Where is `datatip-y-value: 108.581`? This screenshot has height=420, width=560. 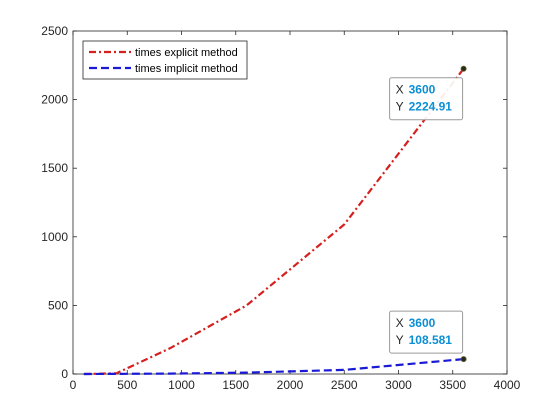
datatip-y-value: 108.581 is located at coordinates (431, 340).